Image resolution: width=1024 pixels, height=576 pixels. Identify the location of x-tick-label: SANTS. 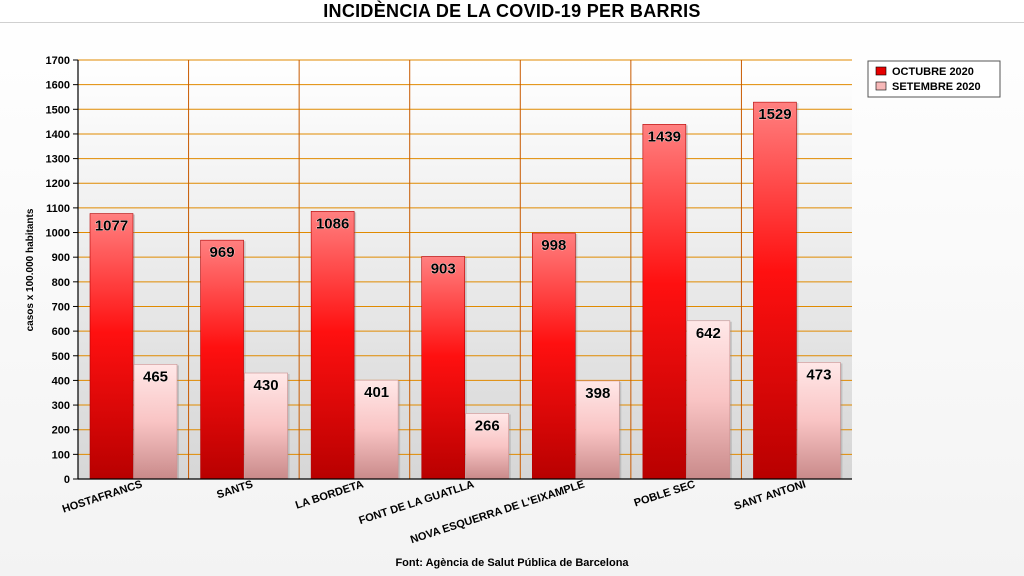
(234, 489).